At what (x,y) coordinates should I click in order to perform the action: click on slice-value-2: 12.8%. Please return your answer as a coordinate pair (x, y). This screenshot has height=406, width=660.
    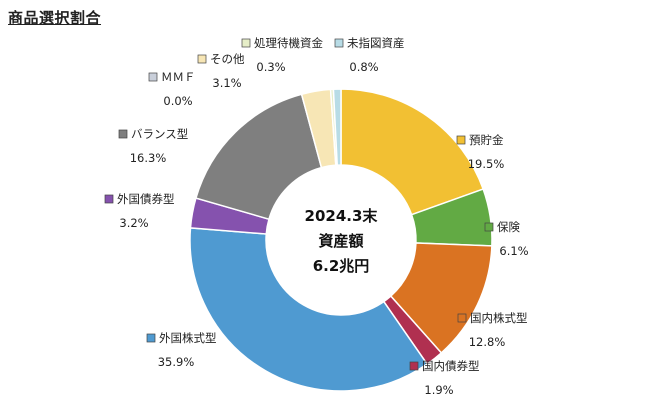
    Looking at the image, I should click on (487, 342).